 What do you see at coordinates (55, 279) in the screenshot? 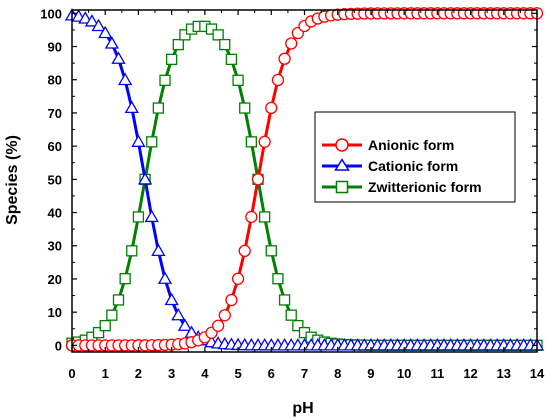
I see `y-tick-label-20: 20` at bounding box center [55, 279].